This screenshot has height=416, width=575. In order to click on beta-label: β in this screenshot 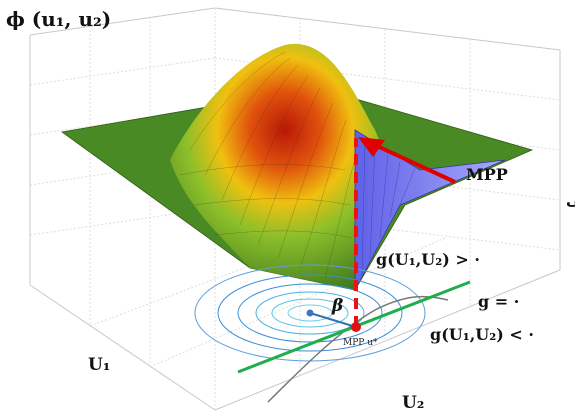, I will do `click(337, 306)`.